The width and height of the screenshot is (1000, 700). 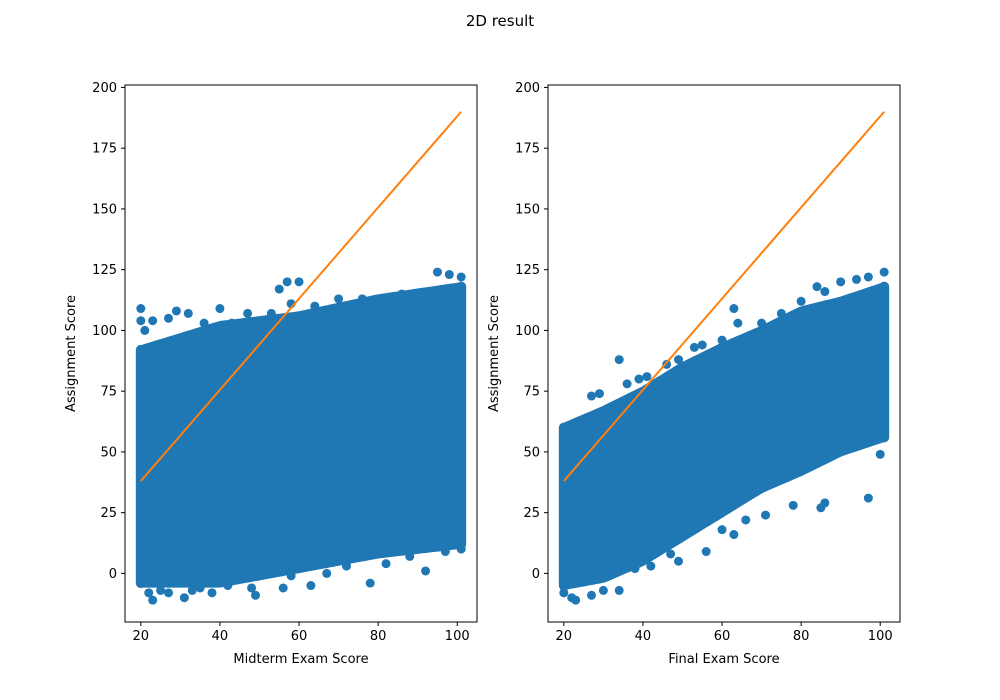 I want to click on x-tick-label: 80, so click(x=378, y=636).